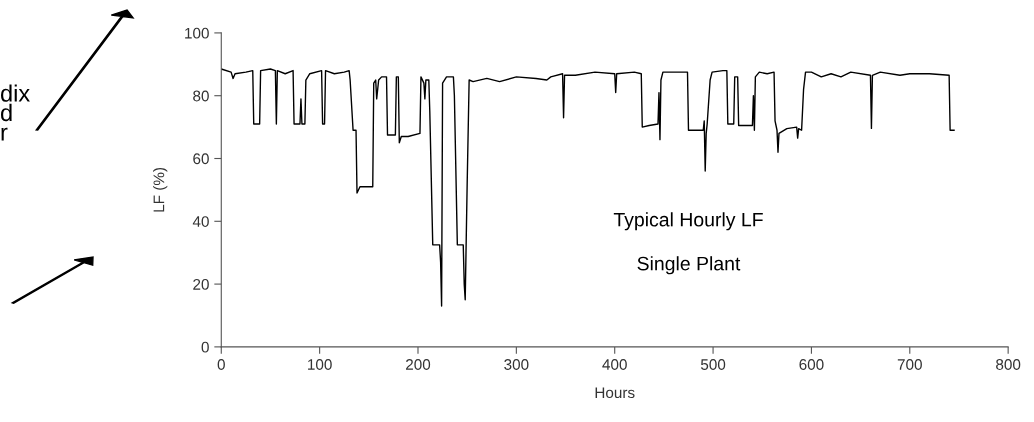 The image size is (1034, 422). Describe the element at coordinates (201, 96) in the screenshot. I see `y-tick-label: 80` at that location.